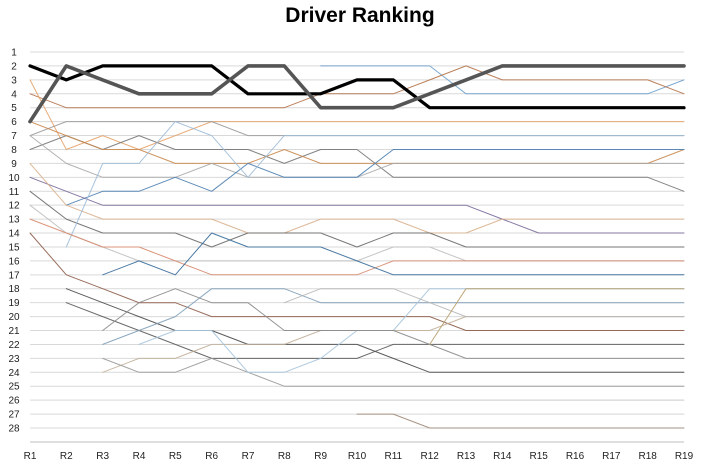  What do you see at coordinates (14, 331) in the screenshot?
I see `y-tick-label: 21` at bounding box center [14, 331].